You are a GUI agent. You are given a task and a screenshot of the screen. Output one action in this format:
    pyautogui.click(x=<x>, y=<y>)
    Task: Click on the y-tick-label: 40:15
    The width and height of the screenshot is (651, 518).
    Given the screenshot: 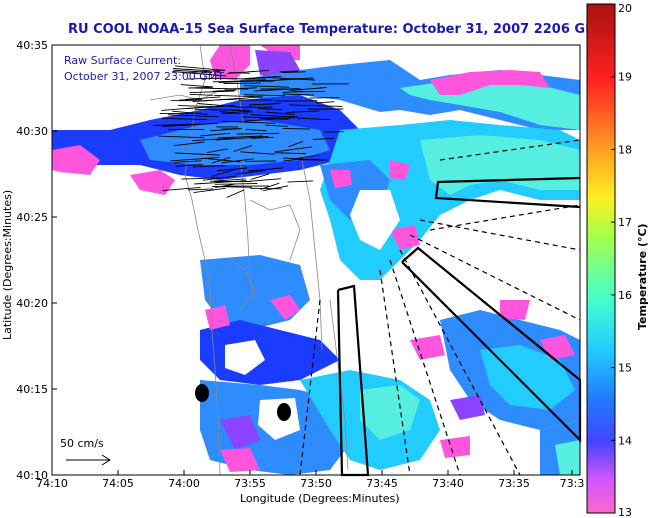 What is the action you would take?
    pyautogui.click(x=32, y=389)
    